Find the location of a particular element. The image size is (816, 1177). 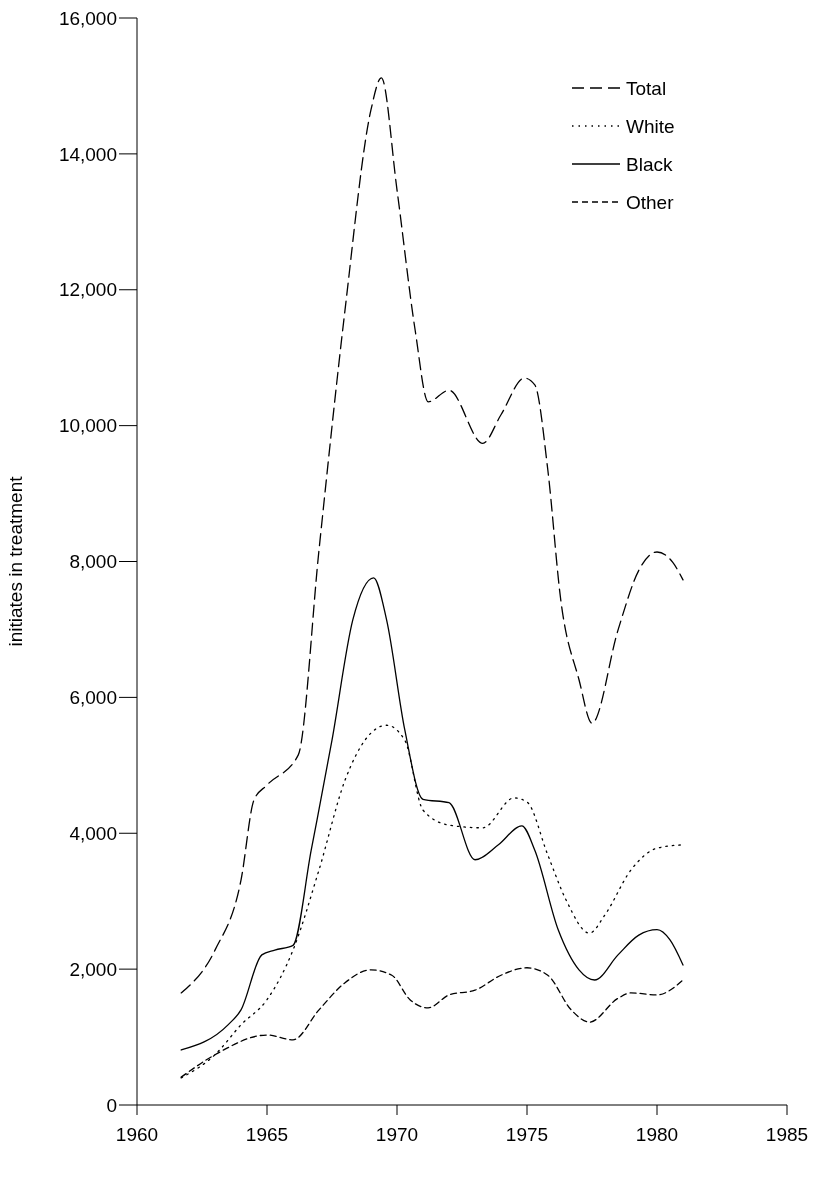

x-tick-label: 1980 is located at coordinates (657, 1134).